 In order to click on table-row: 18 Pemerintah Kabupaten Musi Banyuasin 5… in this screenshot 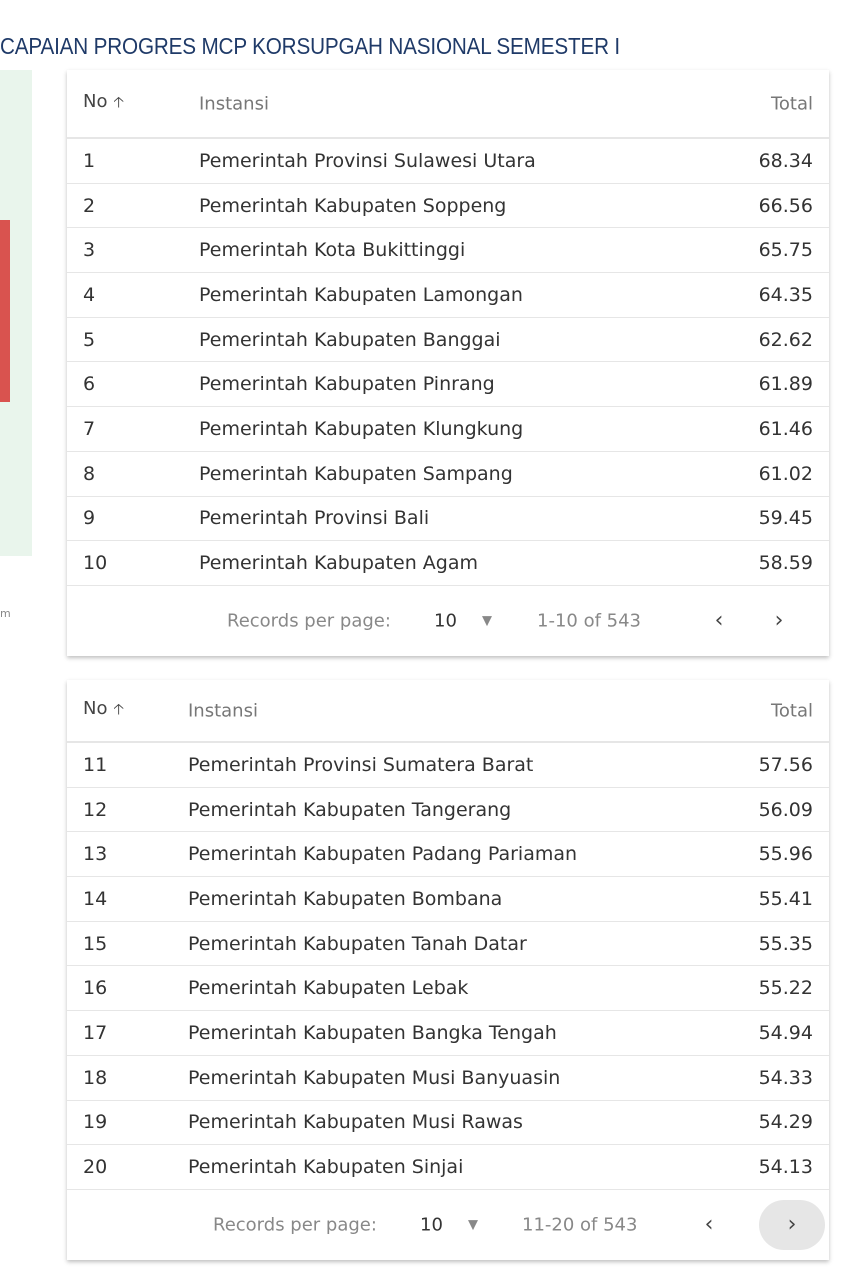, I will do `click(448, 1078)`.